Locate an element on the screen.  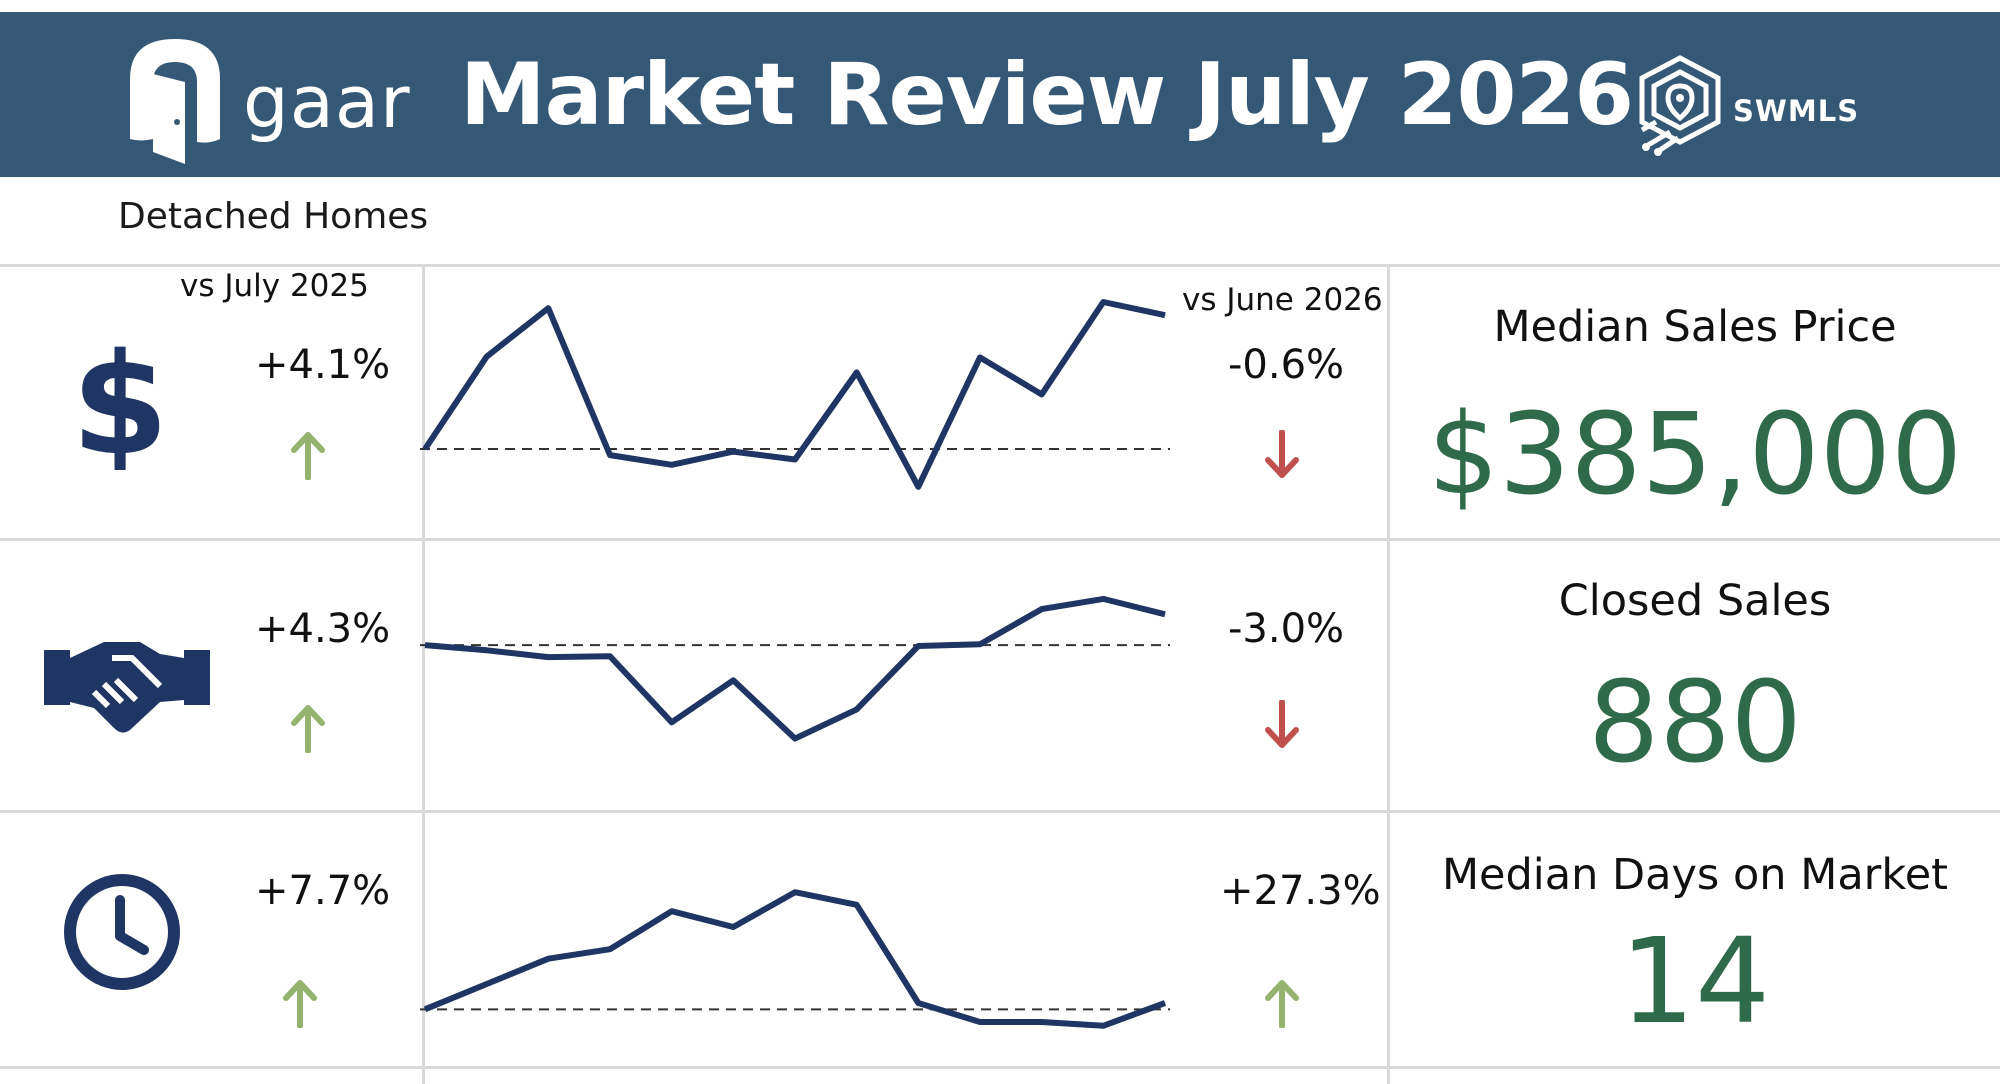
page-title: Market Review July 2026 is located at coordinates (1047, 95).